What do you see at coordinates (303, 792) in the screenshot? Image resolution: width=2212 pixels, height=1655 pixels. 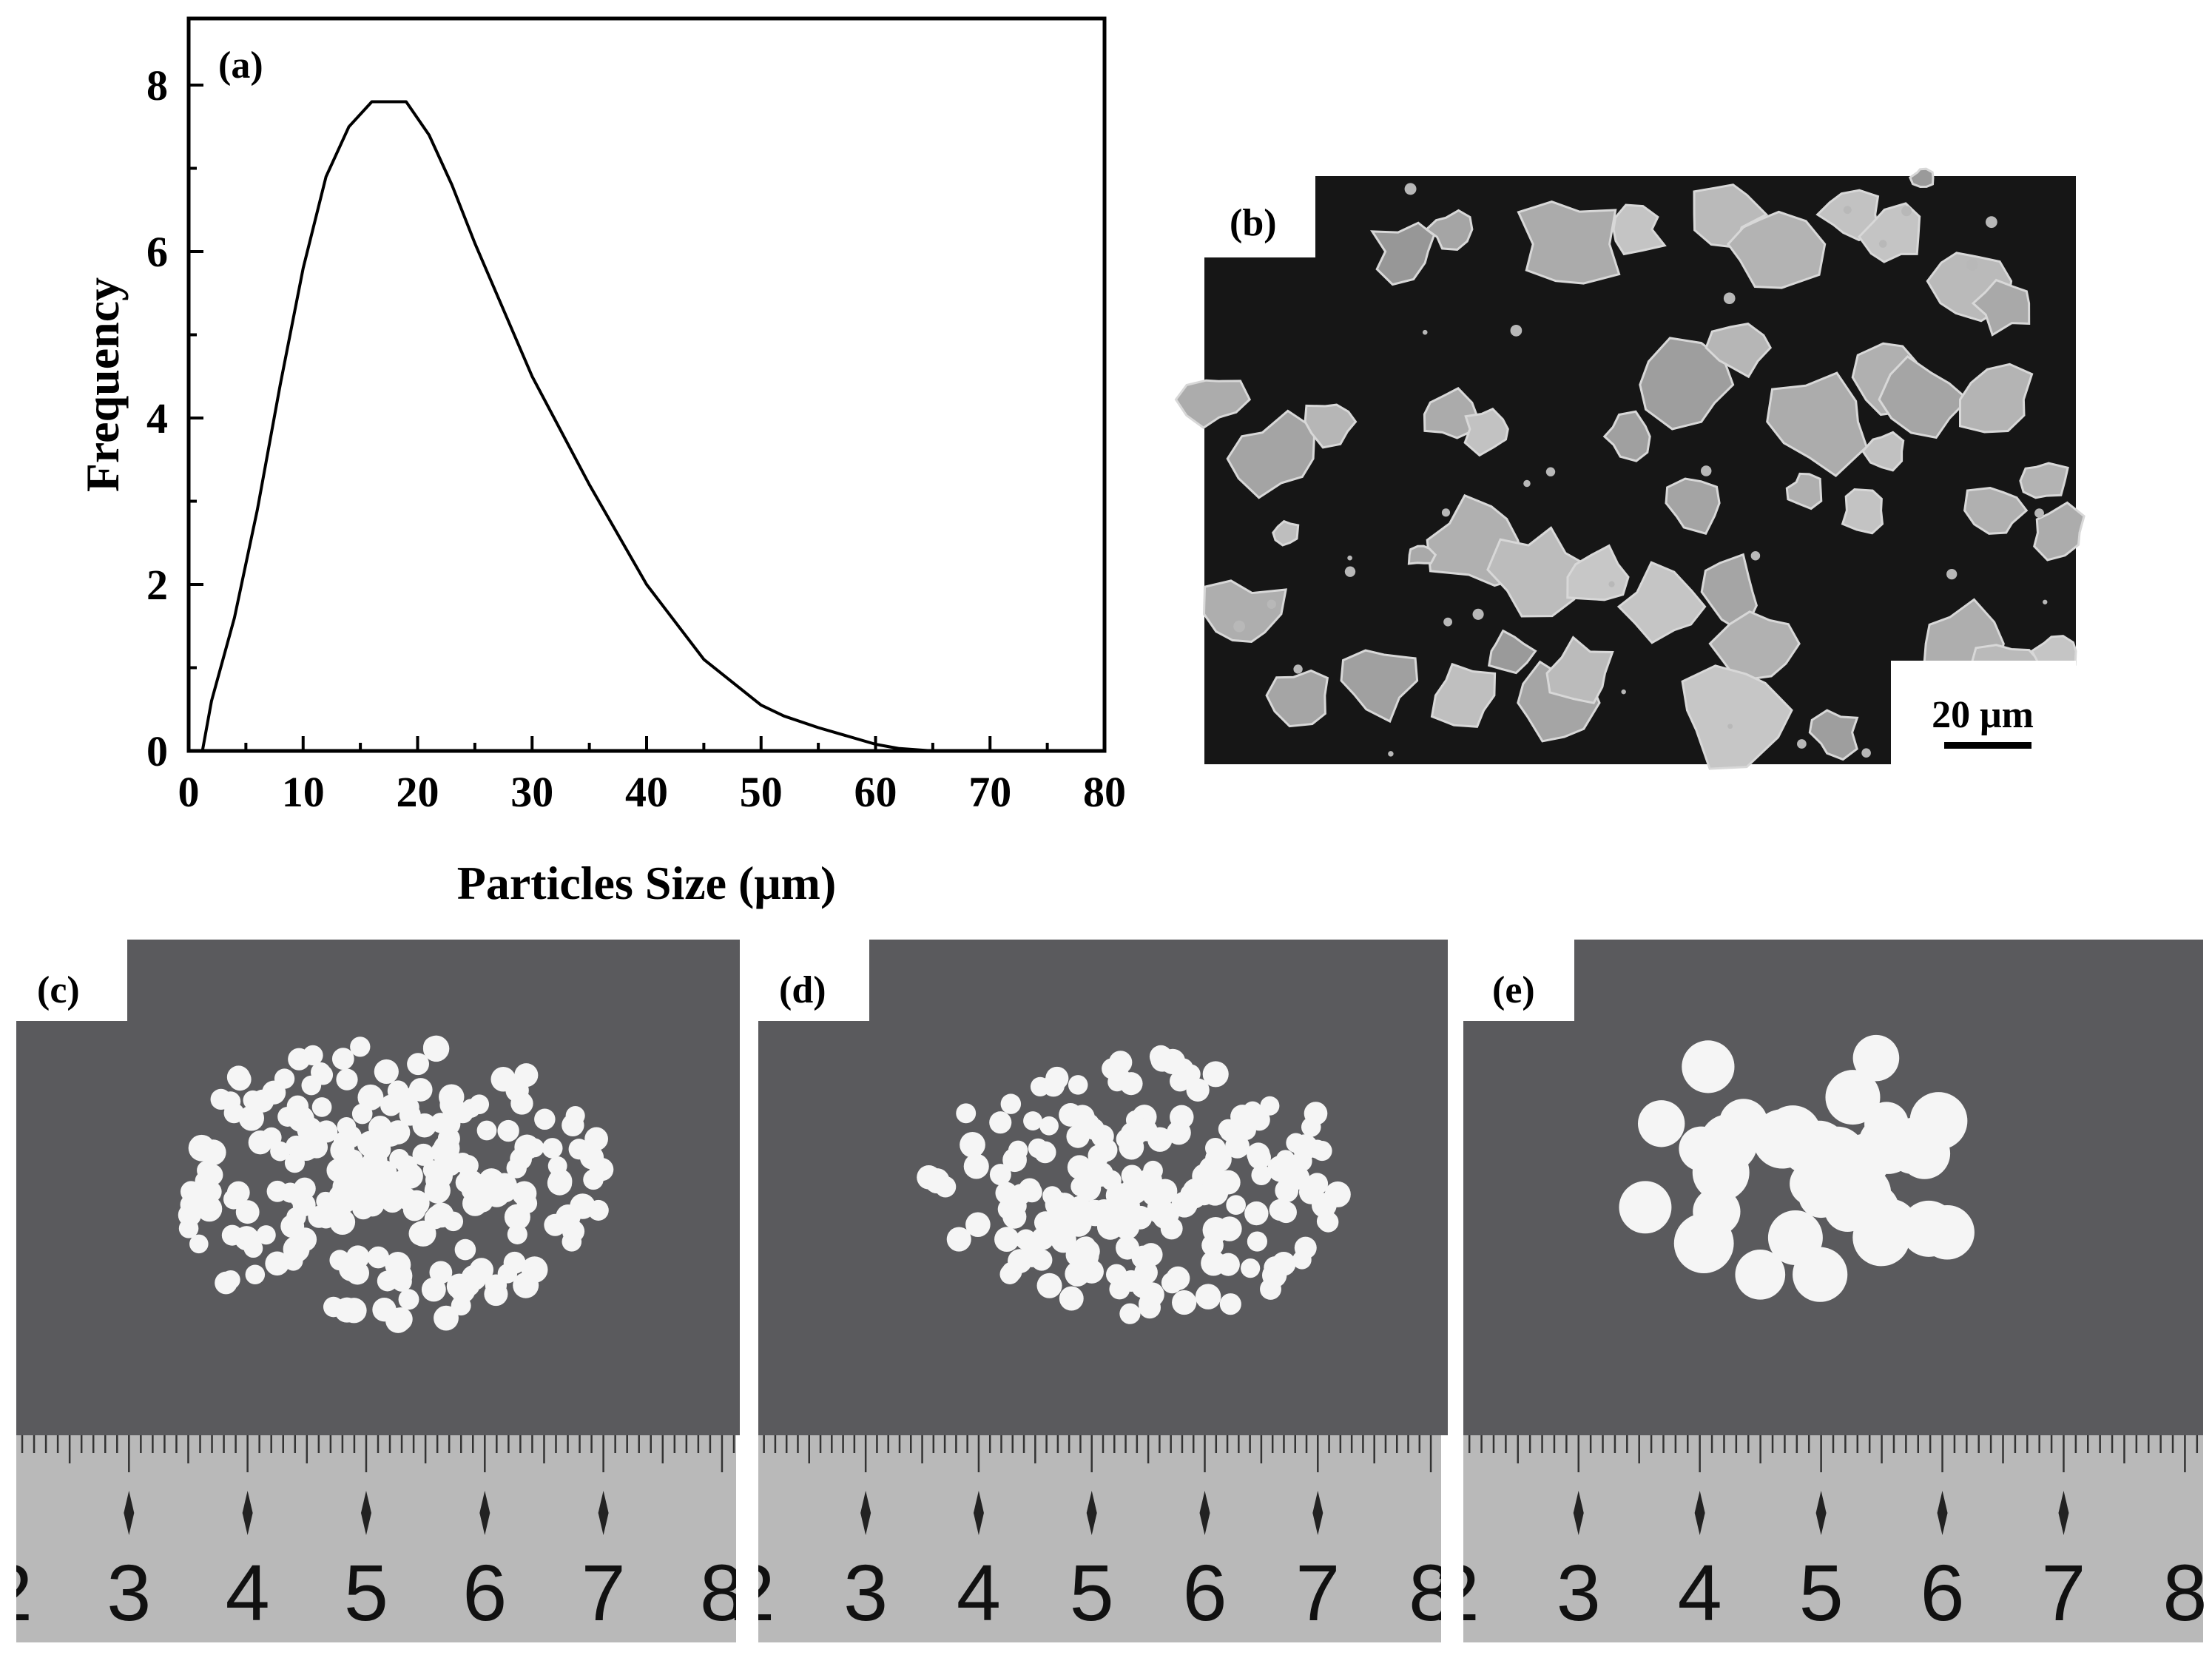 I see `x-tick-label: 10` at bounding box center [303, 792].